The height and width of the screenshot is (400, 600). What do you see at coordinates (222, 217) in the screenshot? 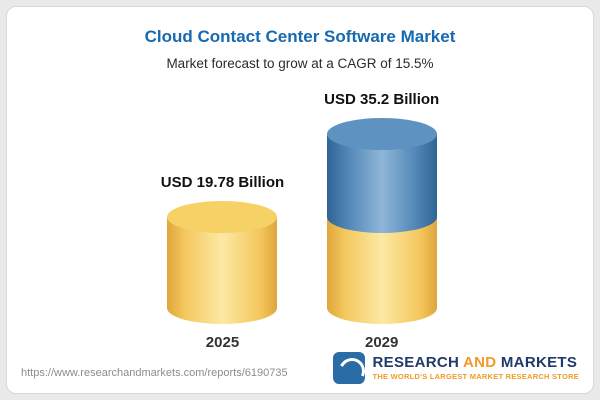
I see `cylinder-2025-cap` at bounding box center [222, 217].